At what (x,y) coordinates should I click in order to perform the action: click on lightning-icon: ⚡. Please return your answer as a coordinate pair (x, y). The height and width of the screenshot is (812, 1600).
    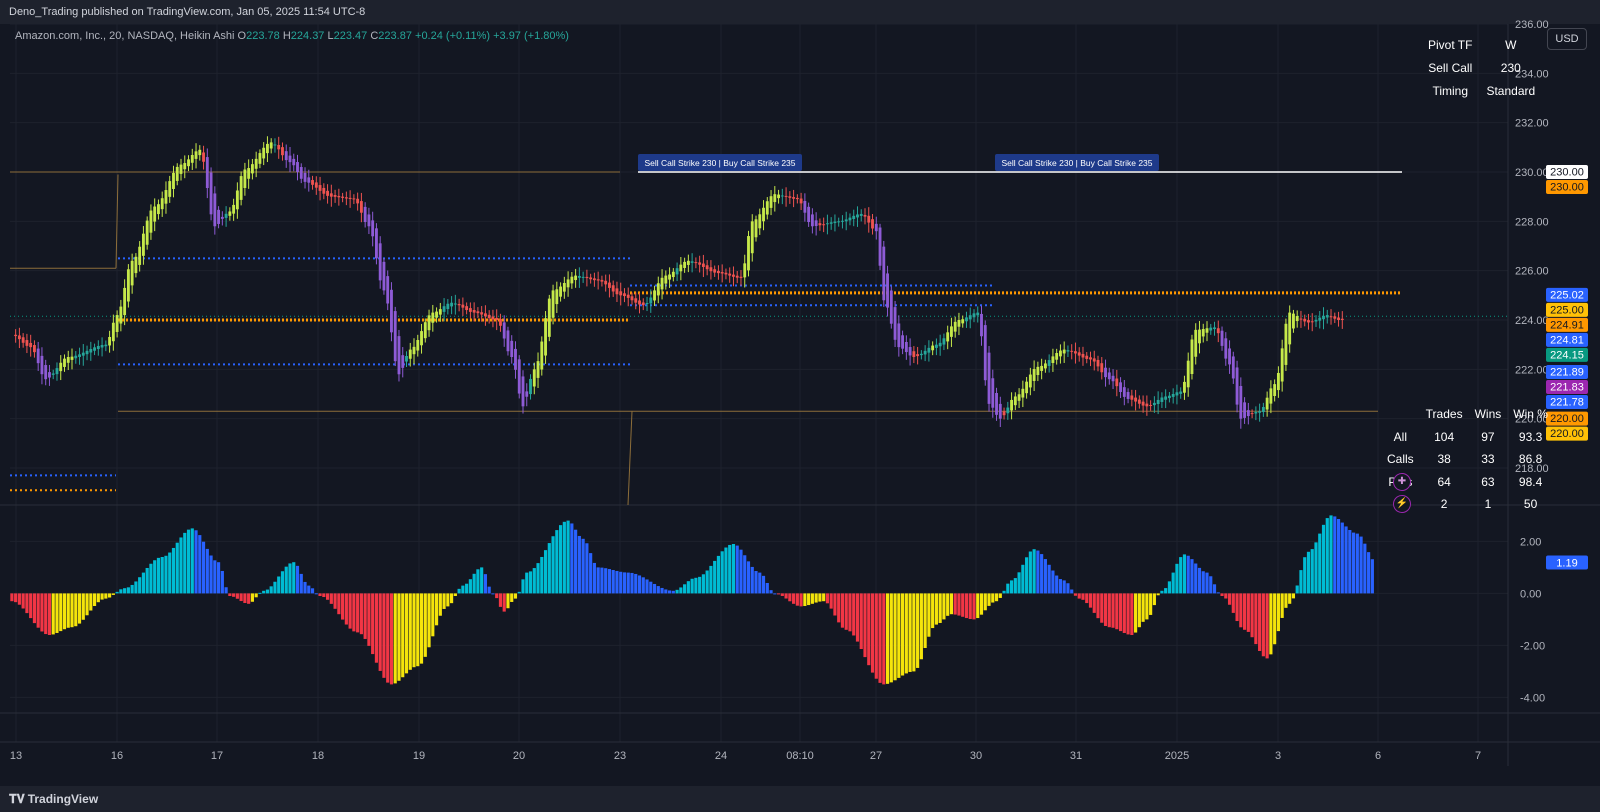
    Looking at the image, I should click on (1402, 504).